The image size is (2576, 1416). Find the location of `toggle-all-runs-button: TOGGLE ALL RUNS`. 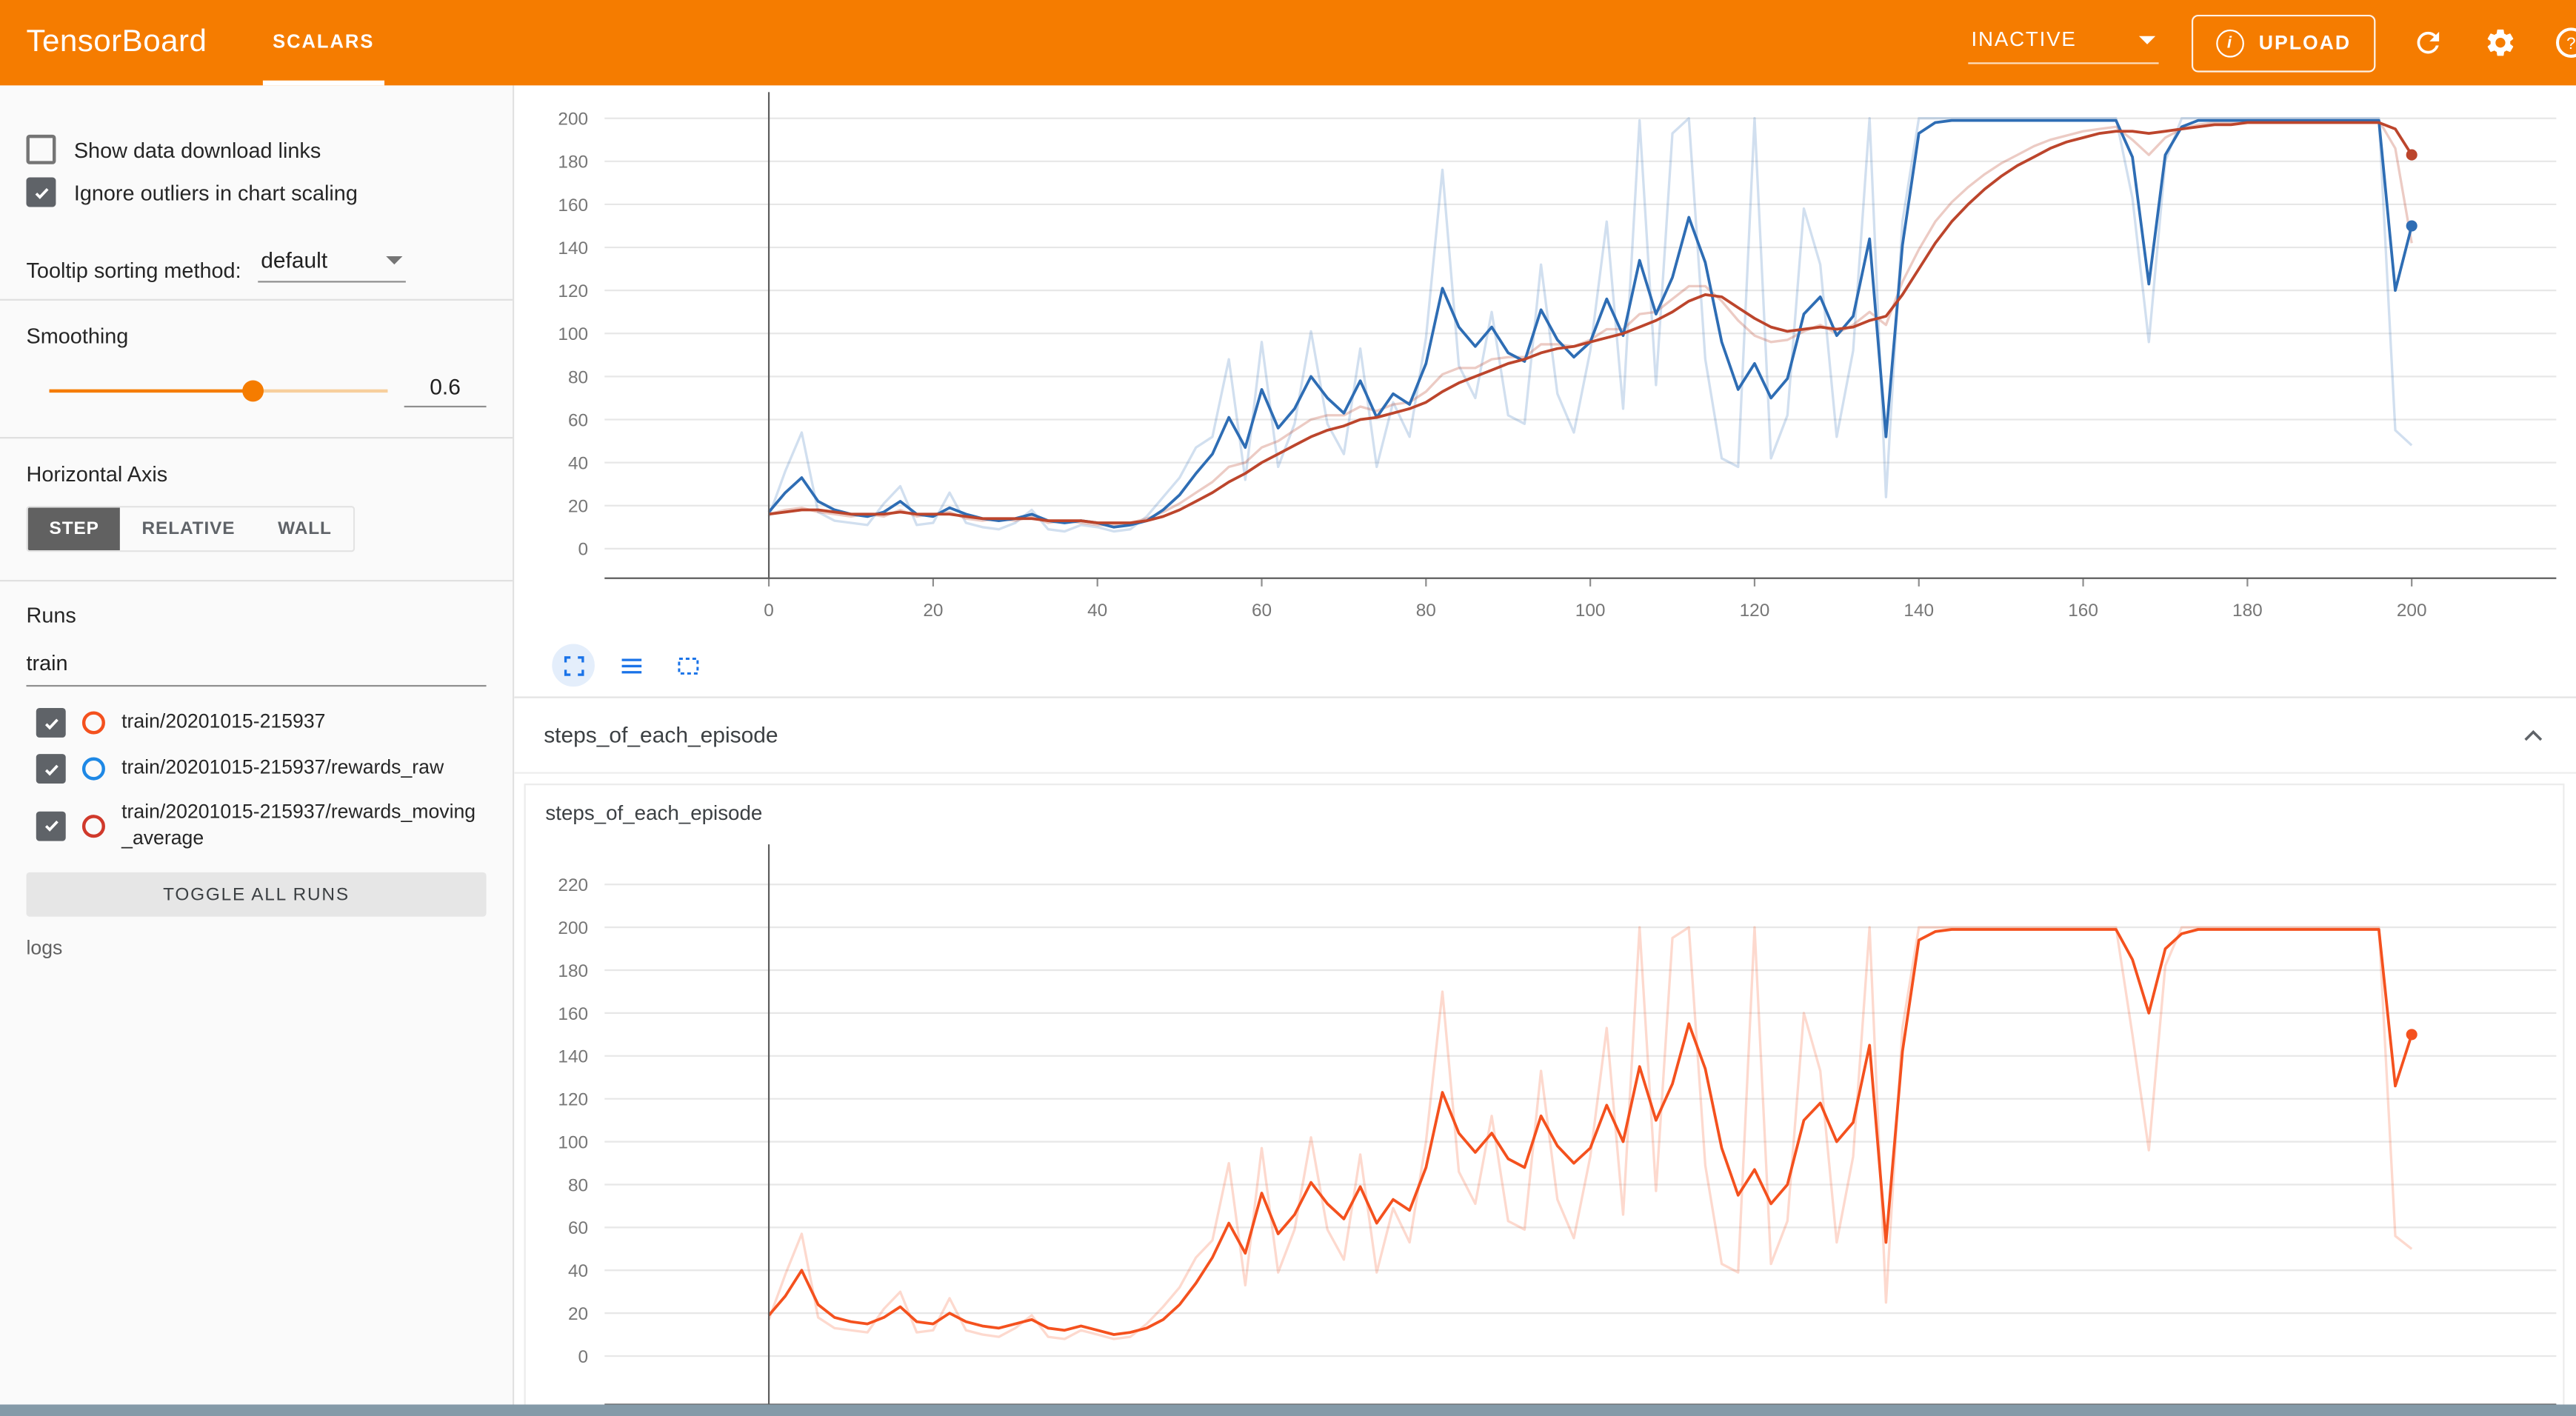

toggle-all-runs-button: TOGGLE ALL RUNS is located at coordinates (256, 895).